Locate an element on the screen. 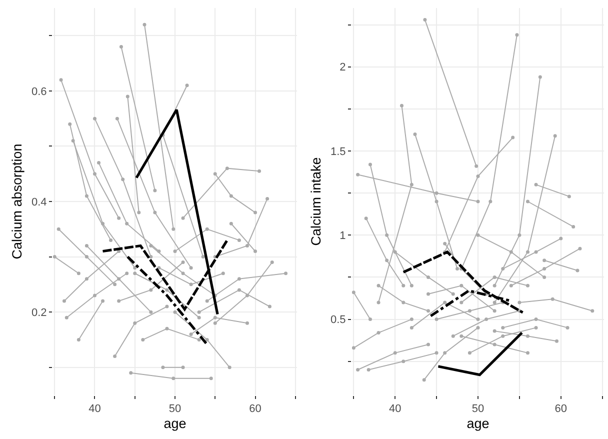 The image size is (608, 439). y-tick-label: 2 is located at coordinates (343, 68).